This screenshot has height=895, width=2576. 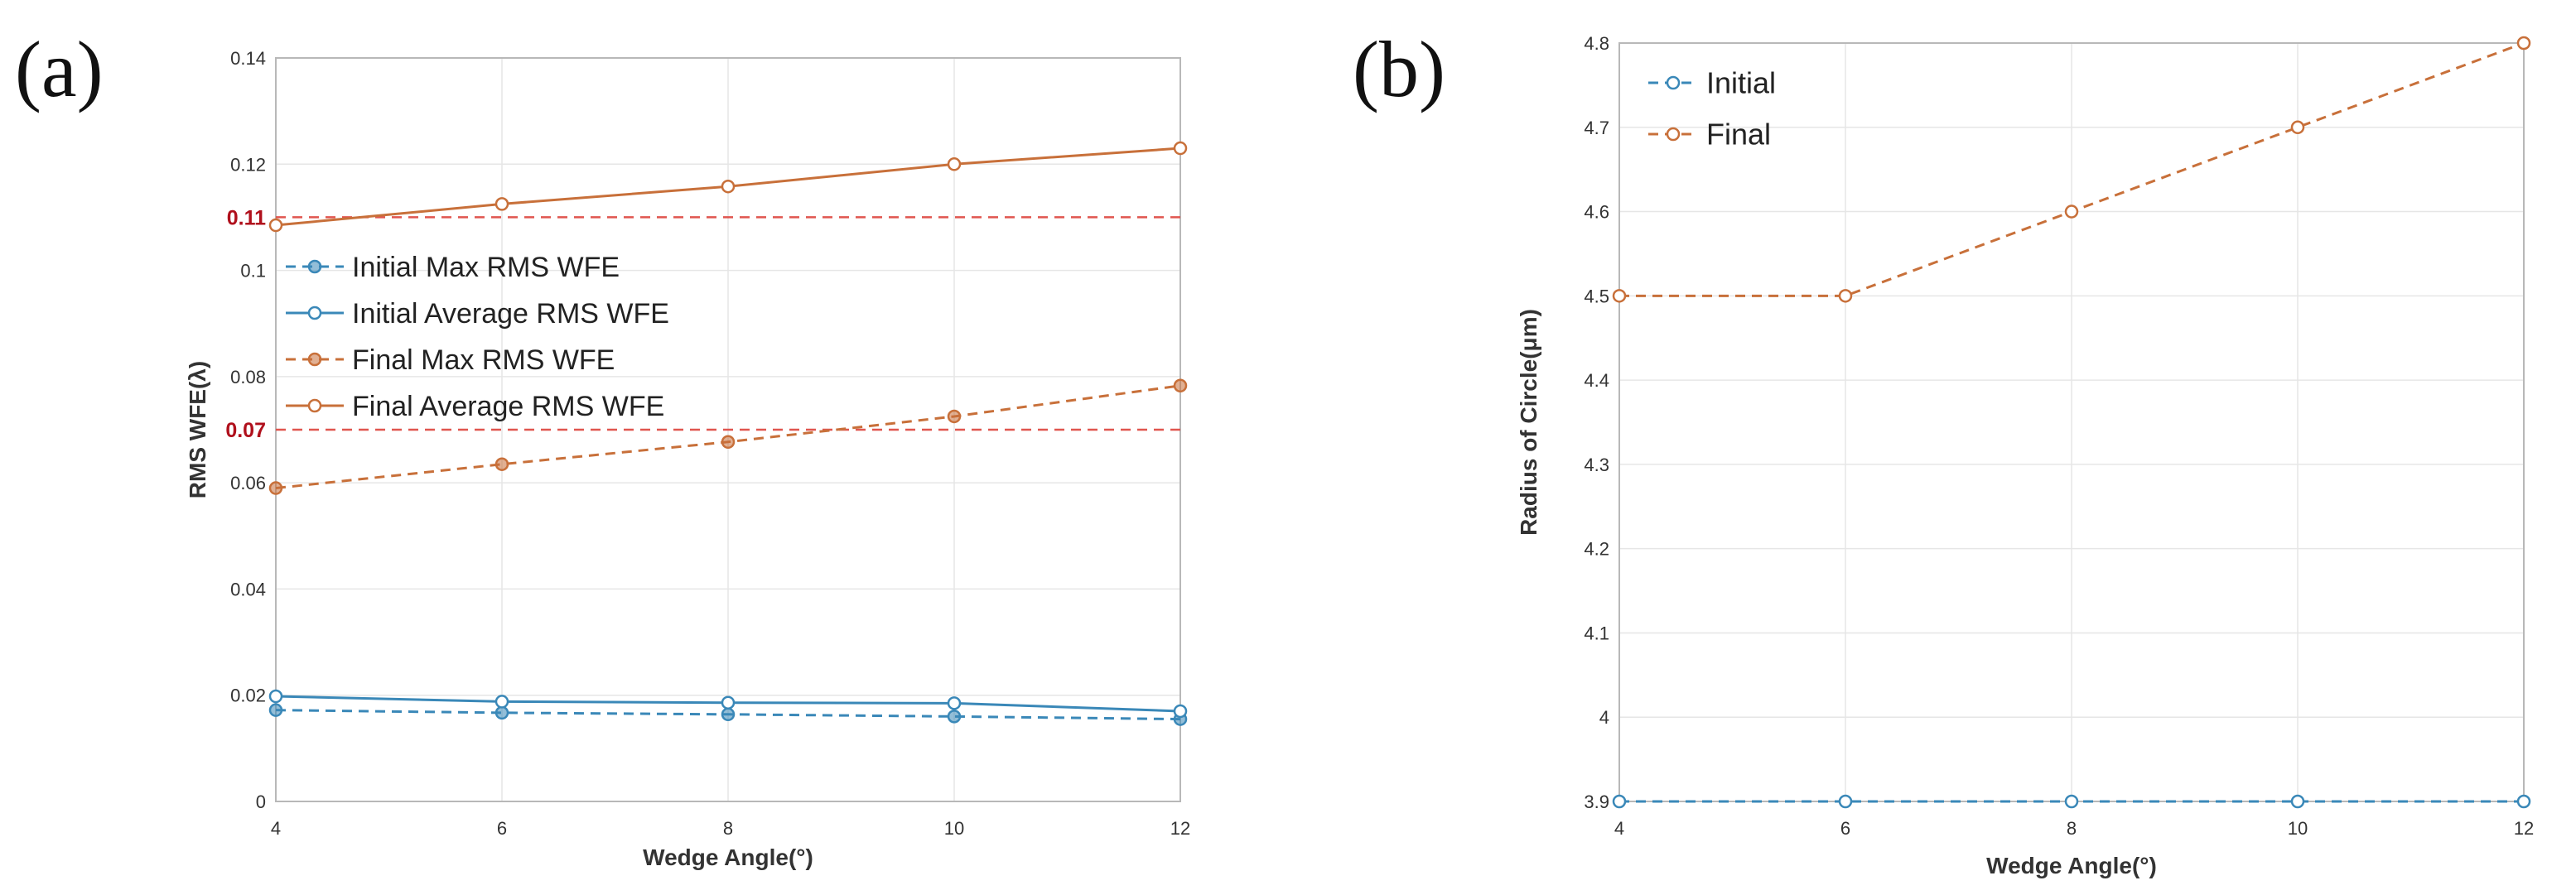 I want to click on y-tick-label: 0.08, so click(x=248, y=377).